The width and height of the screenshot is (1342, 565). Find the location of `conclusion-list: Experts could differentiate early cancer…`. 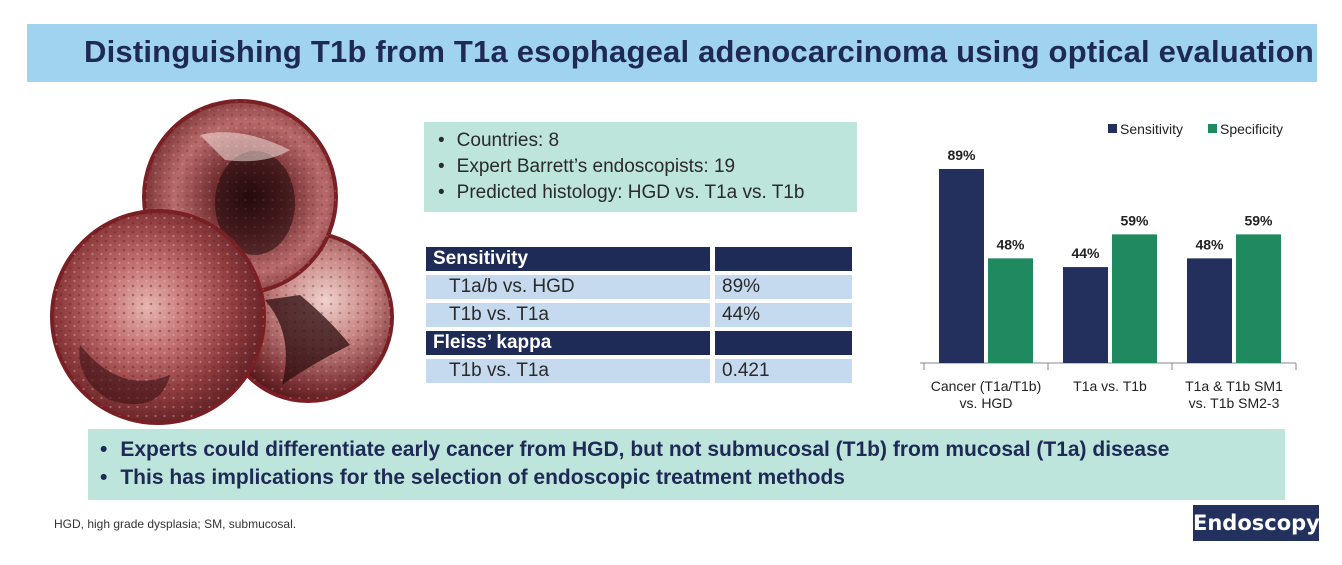

conclusion-list: Experts could differentiate early cancer… is located at coordinates (686, 460).